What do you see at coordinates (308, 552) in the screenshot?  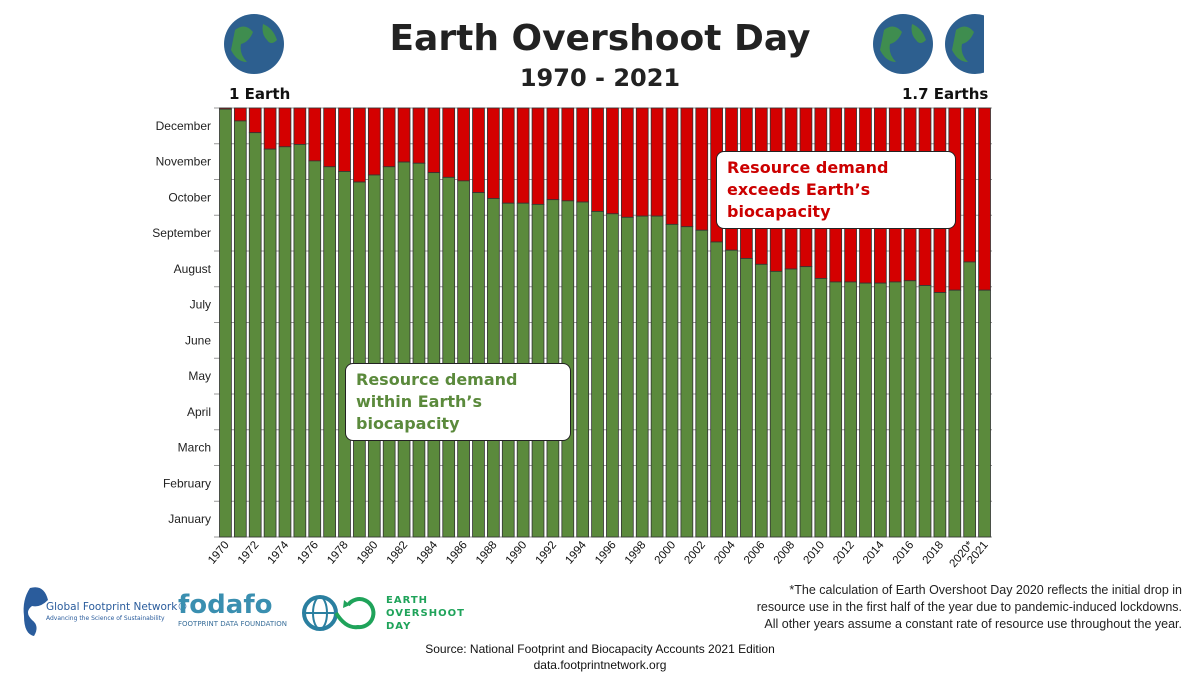 I see `x-tick-label: 1976` at bounding box center [308, 552].